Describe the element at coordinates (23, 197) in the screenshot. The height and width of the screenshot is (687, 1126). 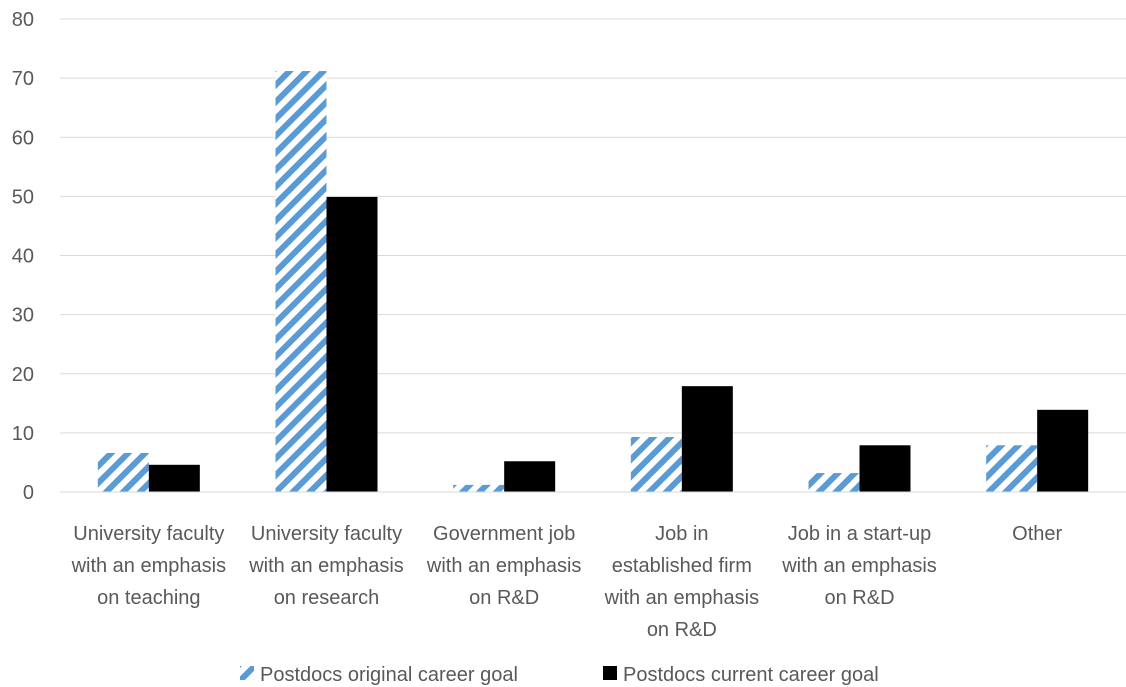
I see `y-tick-label: 50` at that location.